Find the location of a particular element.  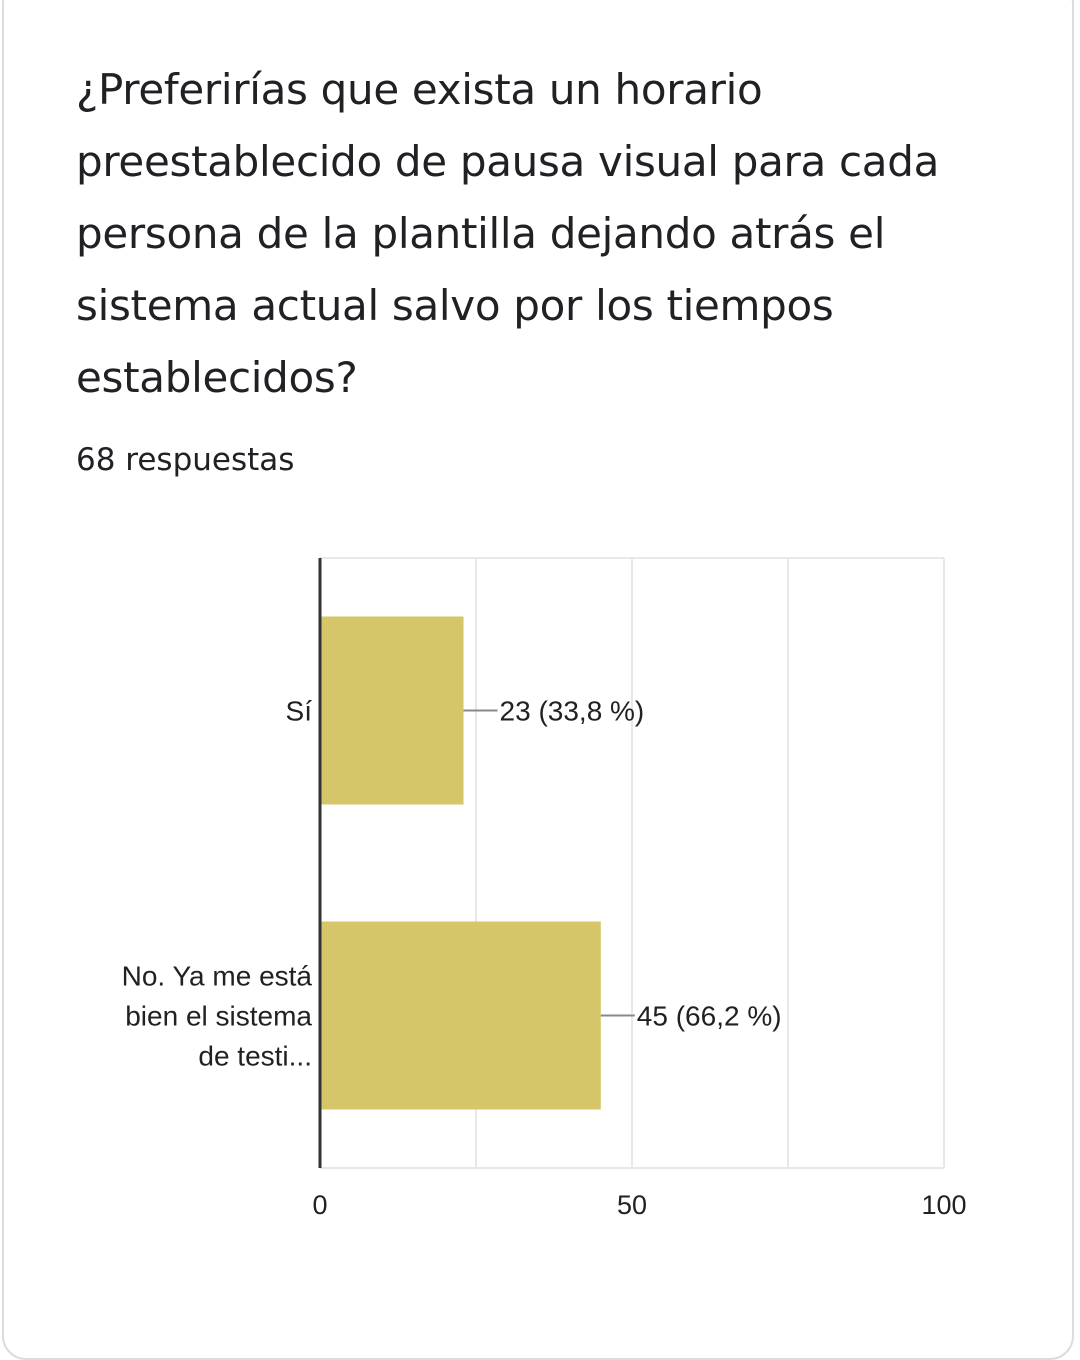

bar-data-label: 45 (66,2 %) is located at coordinates (709, 1016).